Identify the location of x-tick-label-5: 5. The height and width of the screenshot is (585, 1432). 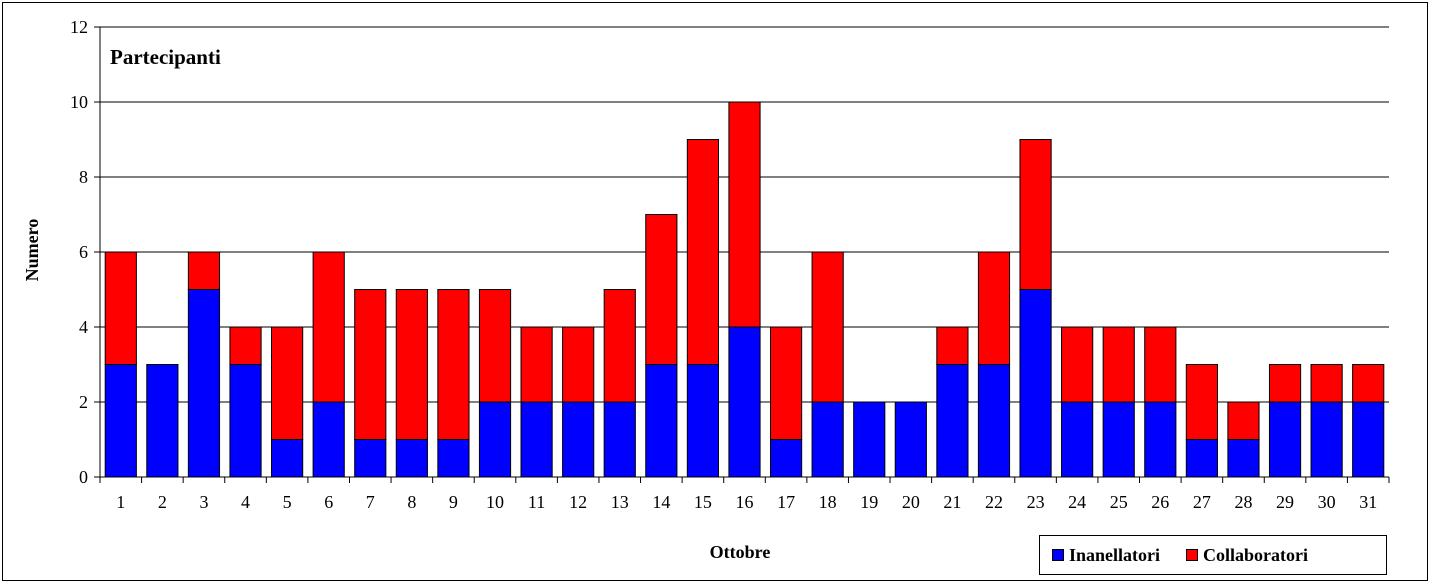
(287, 502).